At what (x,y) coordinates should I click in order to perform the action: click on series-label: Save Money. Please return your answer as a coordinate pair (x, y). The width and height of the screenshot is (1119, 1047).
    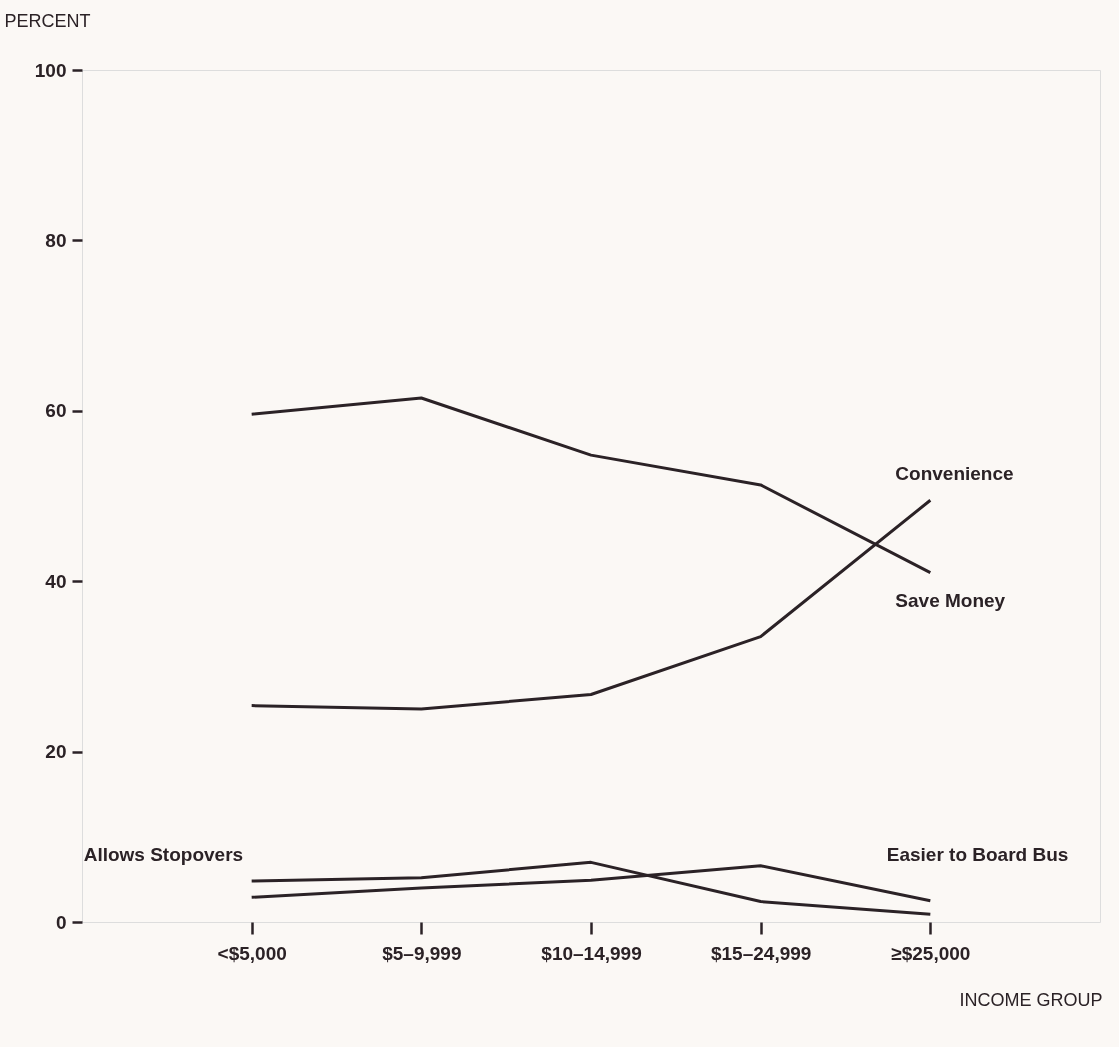
    Looking at the image, I should click on (950, 600).